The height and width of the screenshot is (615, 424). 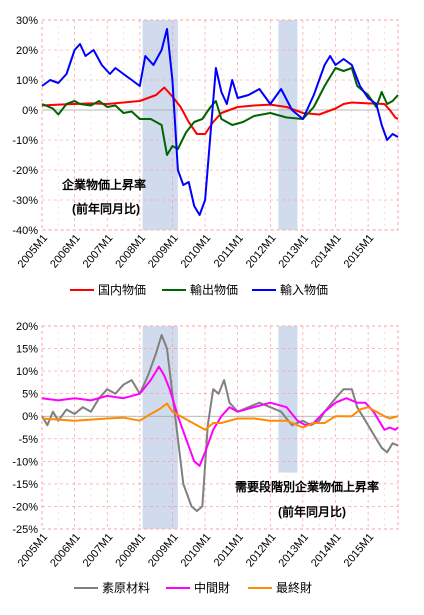 What do you see at coordinates (122, 290) in the screenshot?
I see `legend-label: 国内物価` at bounding box center [122, 290].